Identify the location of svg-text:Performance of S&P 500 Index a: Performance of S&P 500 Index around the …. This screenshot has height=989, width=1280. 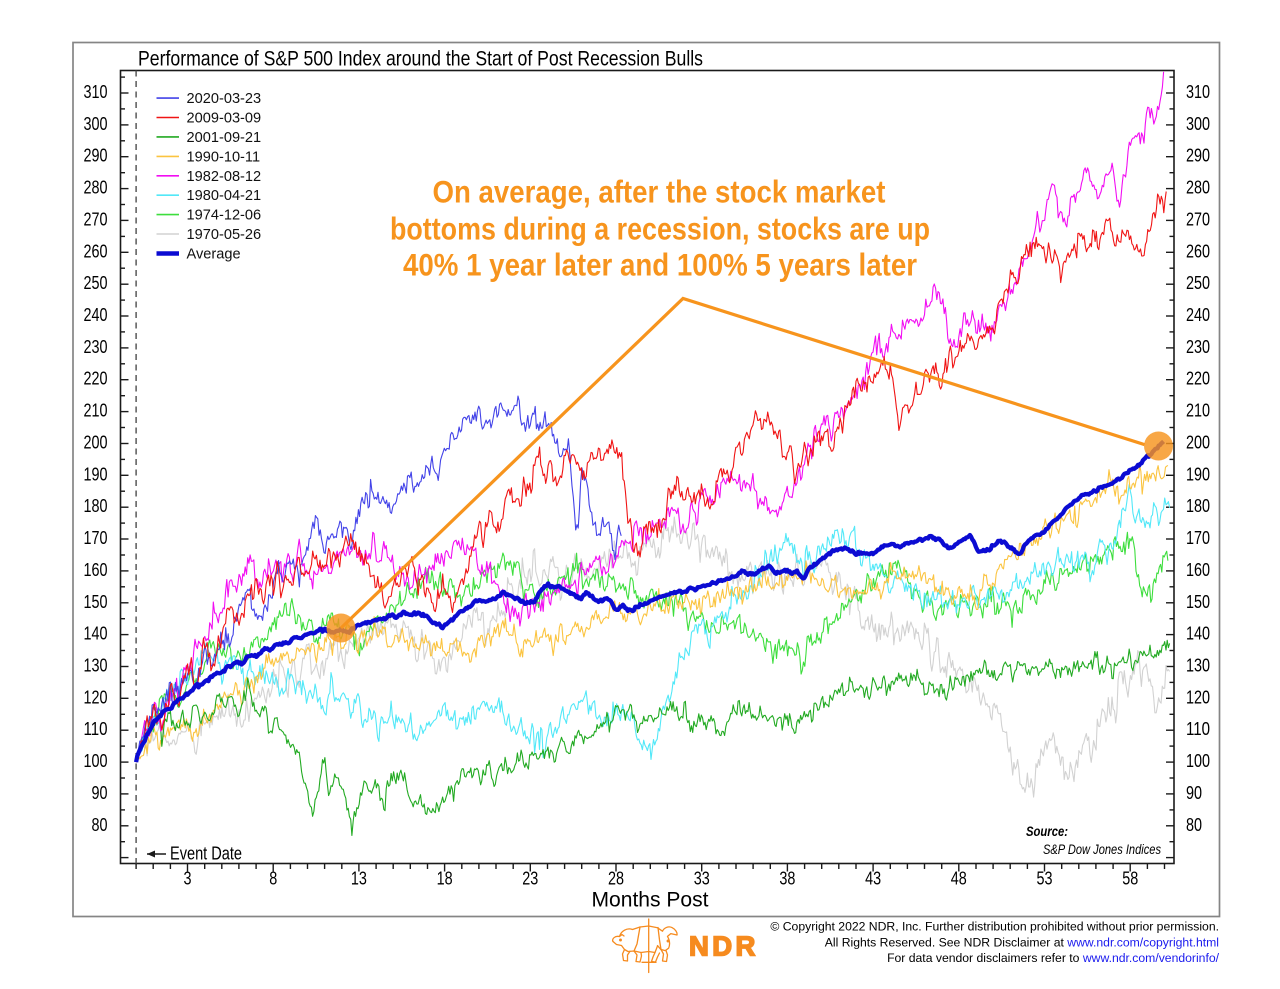
(420, 59).